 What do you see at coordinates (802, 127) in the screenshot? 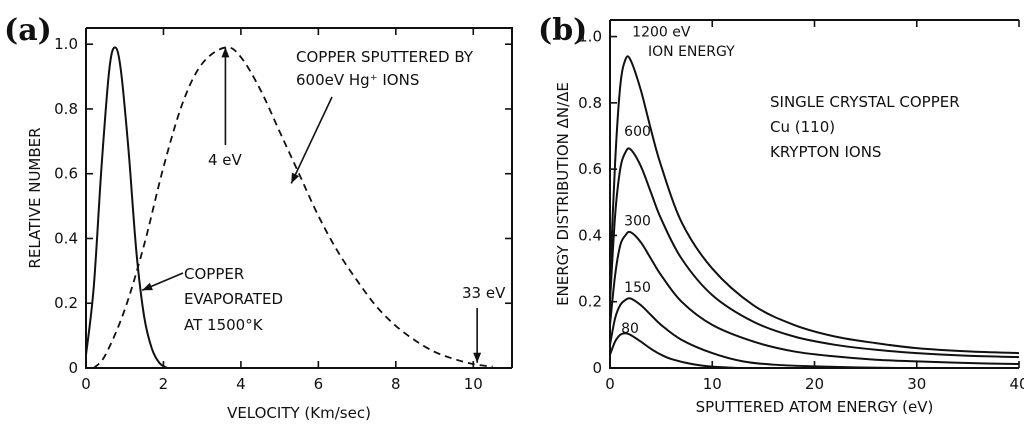
I see `annotation-line2: Cu (110)` at bounding box center [802, 127].